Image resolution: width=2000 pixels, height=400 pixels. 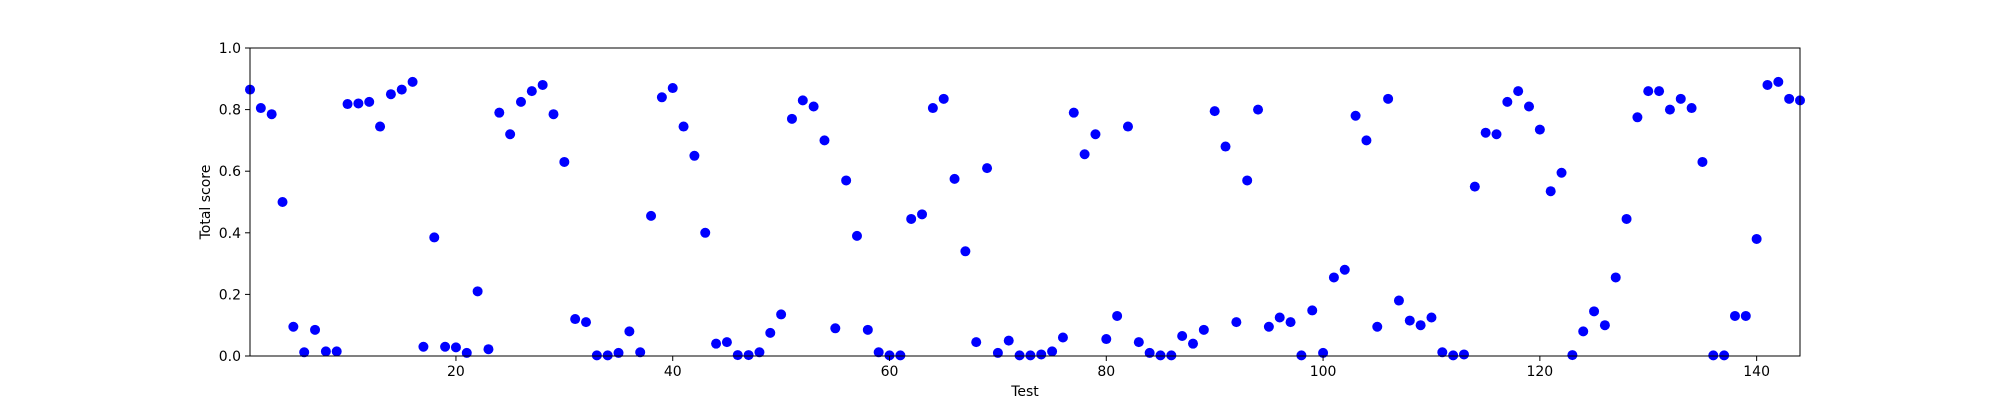 What do you see at coordinates (1106, 372) in the screenshot?
I see `x-tick-label: 80` at bounding box center [1106, 372].